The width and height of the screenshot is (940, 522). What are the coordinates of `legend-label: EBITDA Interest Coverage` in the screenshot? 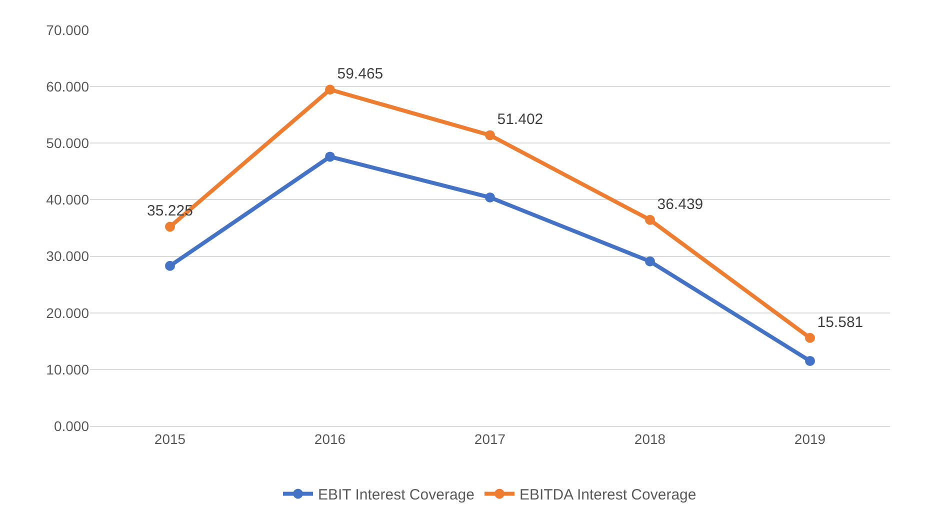 It's located at (607, 495).